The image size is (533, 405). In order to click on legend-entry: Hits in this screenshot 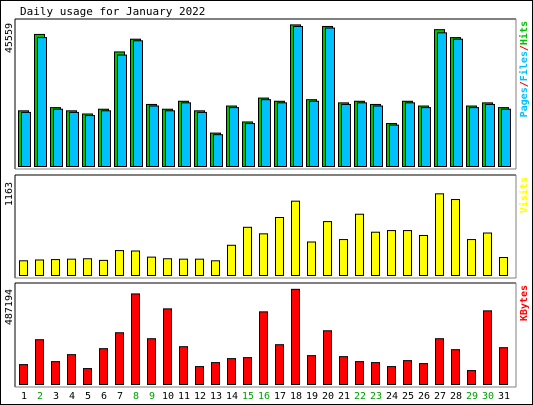, I will do `click(524, 33)`.